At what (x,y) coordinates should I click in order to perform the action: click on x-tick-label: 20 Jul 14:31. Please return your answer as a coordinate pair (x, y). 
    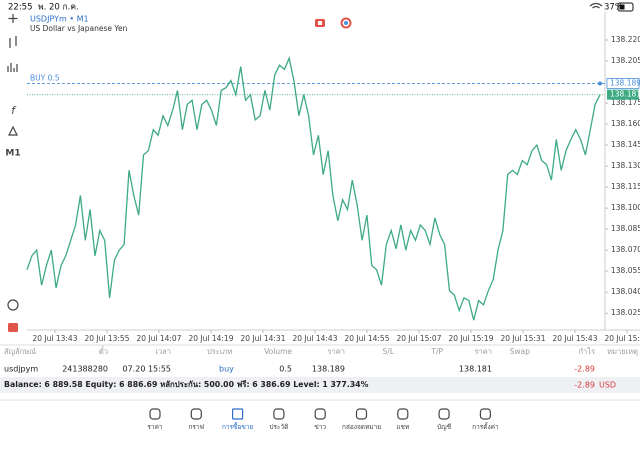
    Looking at the image, I should click on (263, 338).